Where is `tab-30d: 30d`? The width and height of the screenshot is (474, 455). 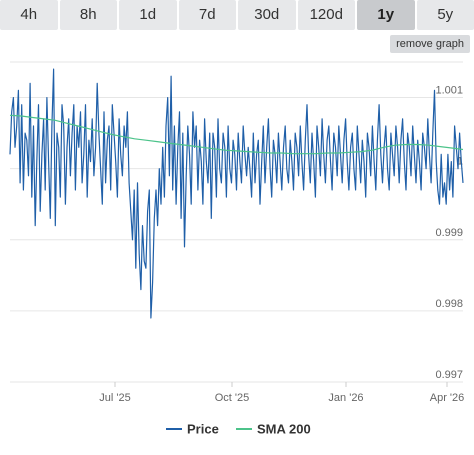 tab-30d: 30d is located at coordinates (267, 15).